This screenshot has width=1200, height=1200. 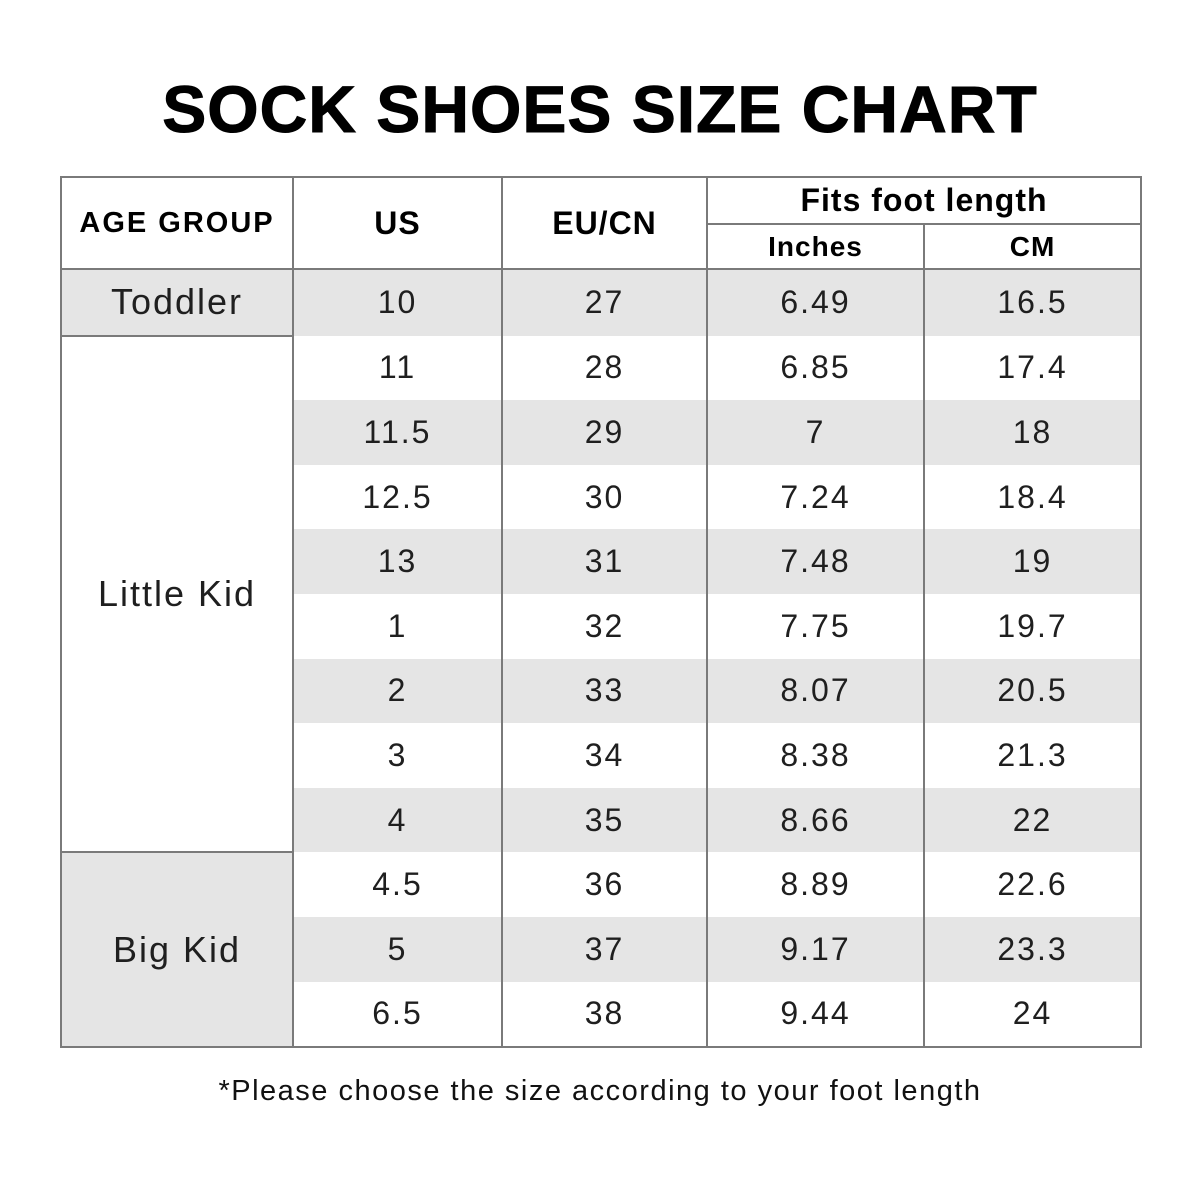 What do you see at coordinates (1032, 497) in the screenshot?
I see `cell-cm: 18.4` at bounding box center [1032, 497].